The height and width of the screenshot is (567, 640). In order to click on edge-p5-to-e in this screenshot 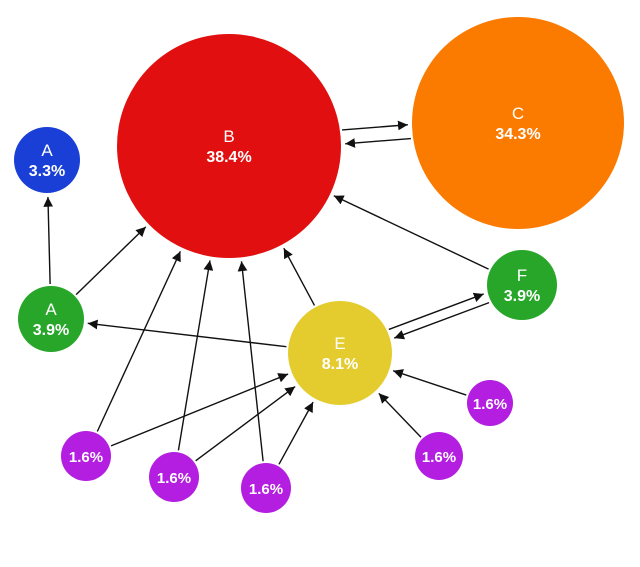, I will do `click(400, 415)`.